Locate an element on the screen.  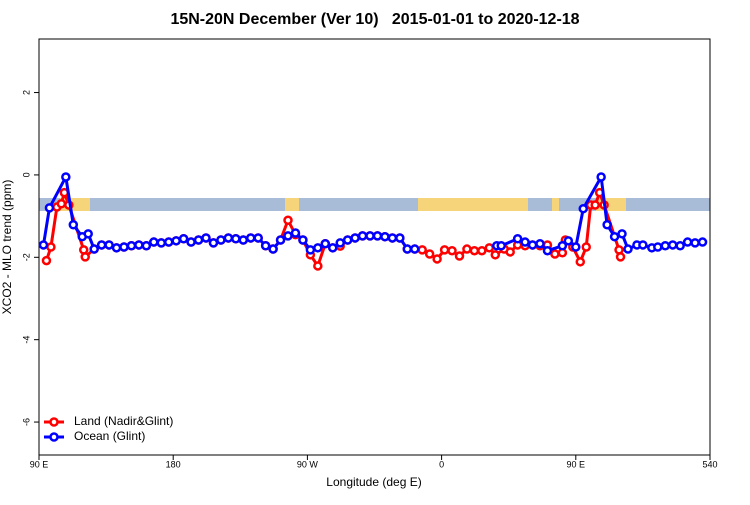
map-strip is located at coordinates (374, 204).